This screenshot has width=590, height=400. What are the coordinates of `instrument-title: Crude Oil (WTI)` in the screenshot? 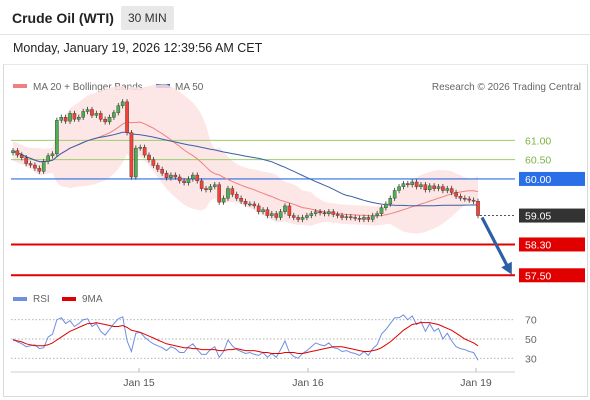 It's located at (63, 18).